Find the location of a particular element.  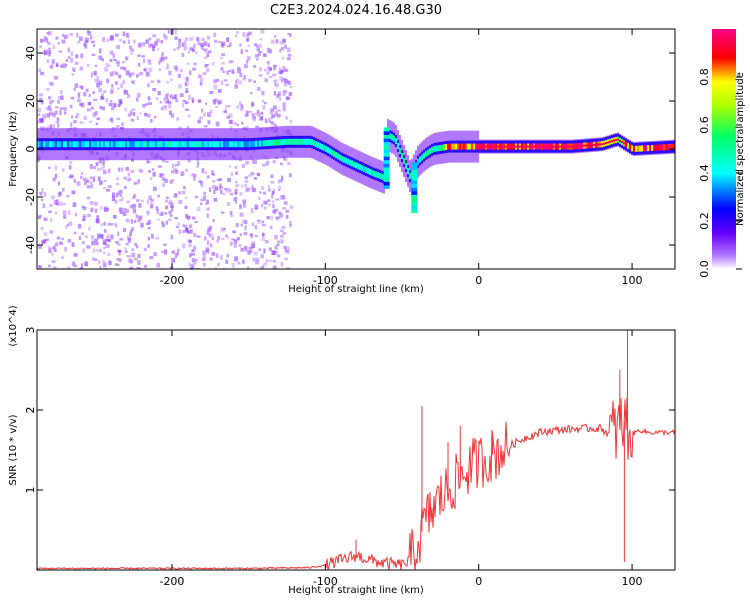

spike-cell is located at coordinates (414, 193).